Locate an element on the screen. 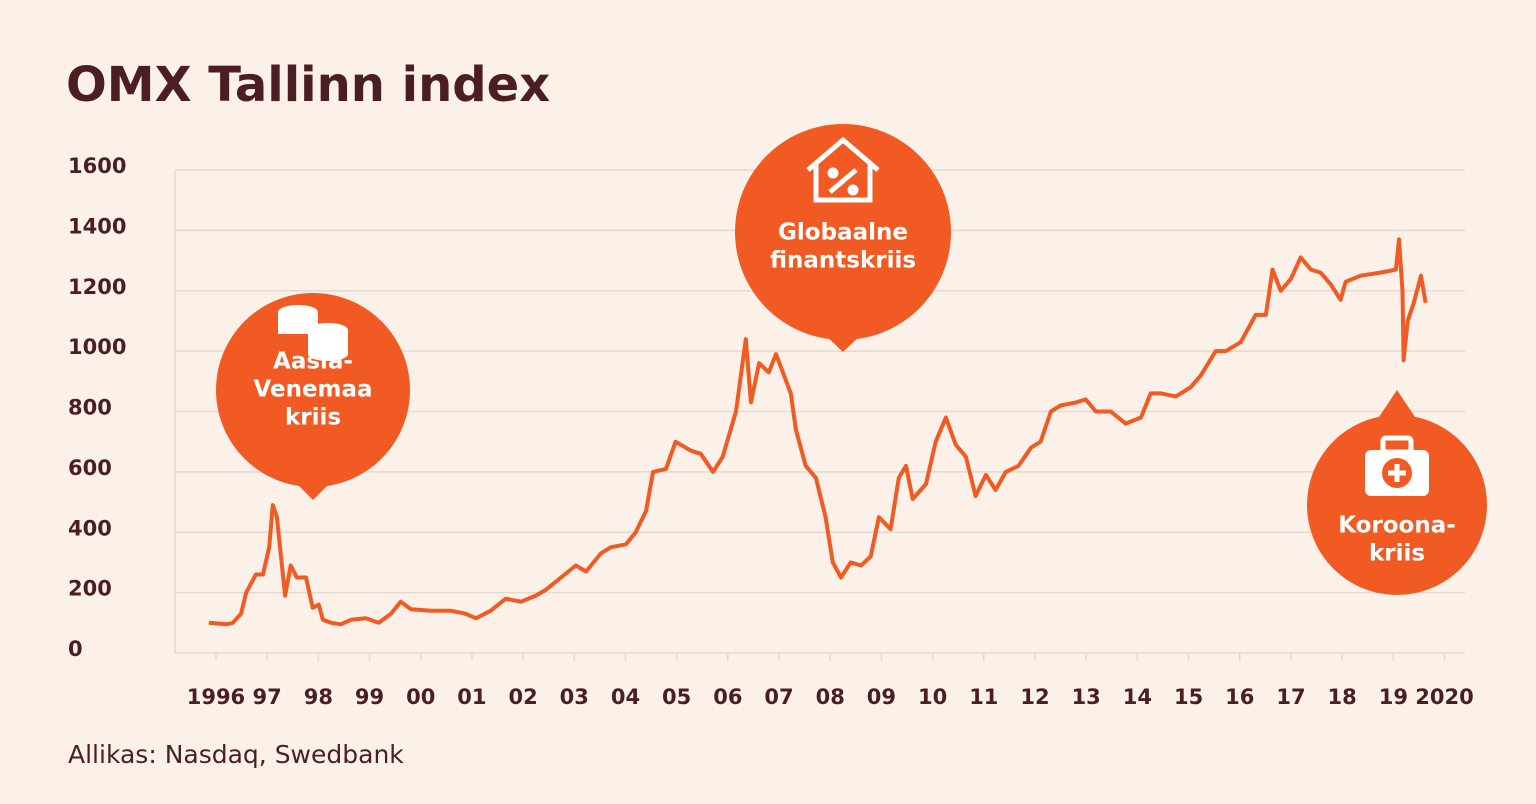 Image resolution: width=1536 pixels, height=804 pixels. x-tick-label: 97 is located at coordinates (267, 697).